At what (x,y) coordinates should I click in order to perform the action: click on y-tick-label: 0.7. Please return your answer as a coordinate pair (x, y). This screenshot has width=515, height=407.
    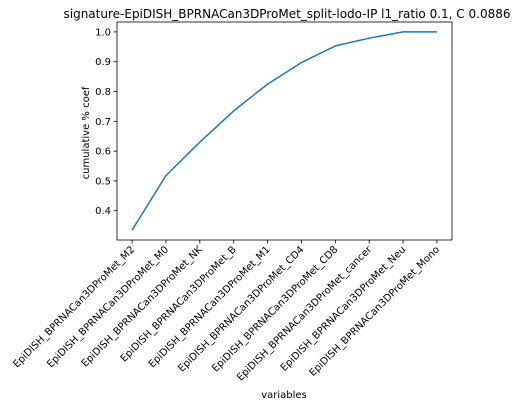
    Looking at the image, I should click on (103, 122).